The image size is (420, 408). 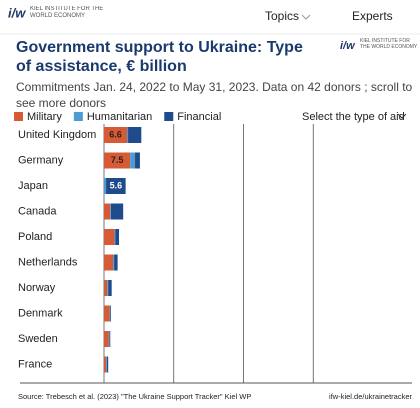 What do you see at coordinates (372, 16) in the screenshot?
I see `nav-item: Experts` at bounding box center [372, 16].